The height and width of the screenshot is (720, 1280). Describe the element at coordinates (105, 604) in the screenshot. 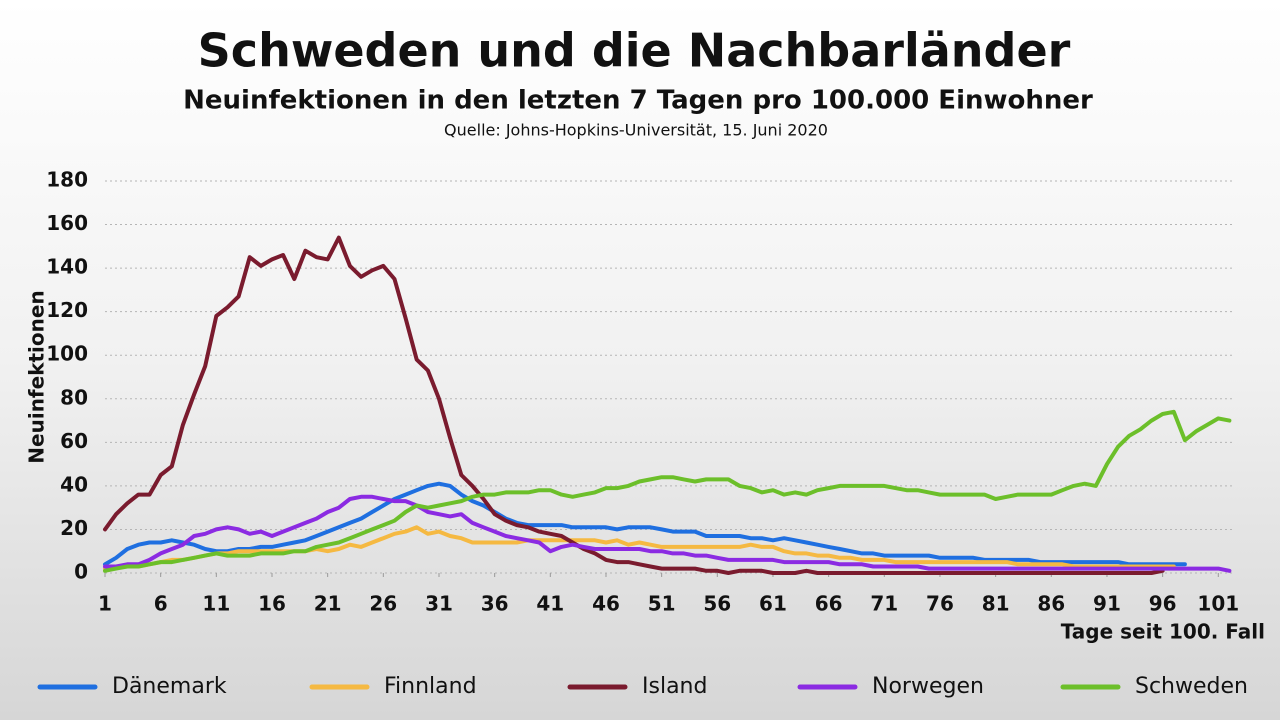

I see `x-tick-label: 1` at that location.